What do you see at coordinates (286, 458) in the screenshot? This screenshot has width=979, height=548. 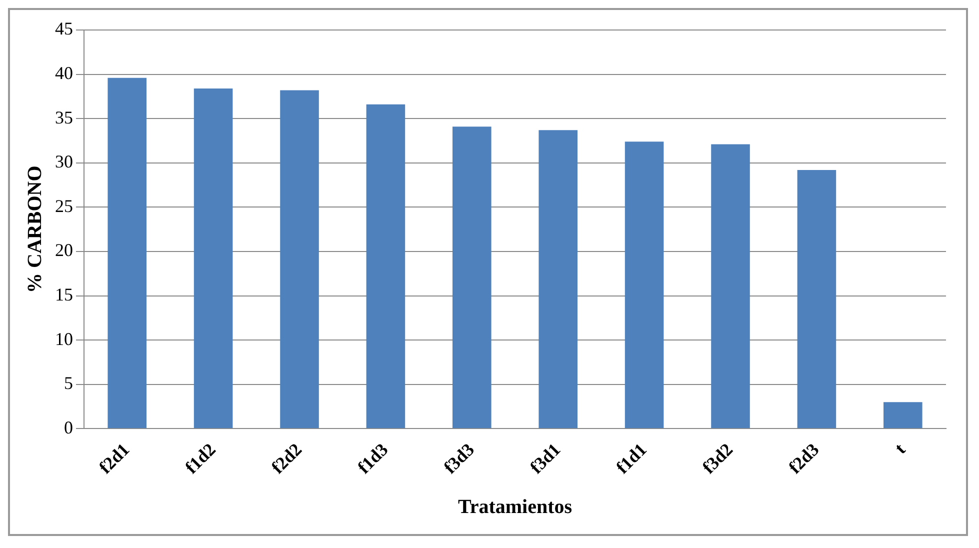 I see `x-tick-label: f2d2` at bounding box center [286, 458].